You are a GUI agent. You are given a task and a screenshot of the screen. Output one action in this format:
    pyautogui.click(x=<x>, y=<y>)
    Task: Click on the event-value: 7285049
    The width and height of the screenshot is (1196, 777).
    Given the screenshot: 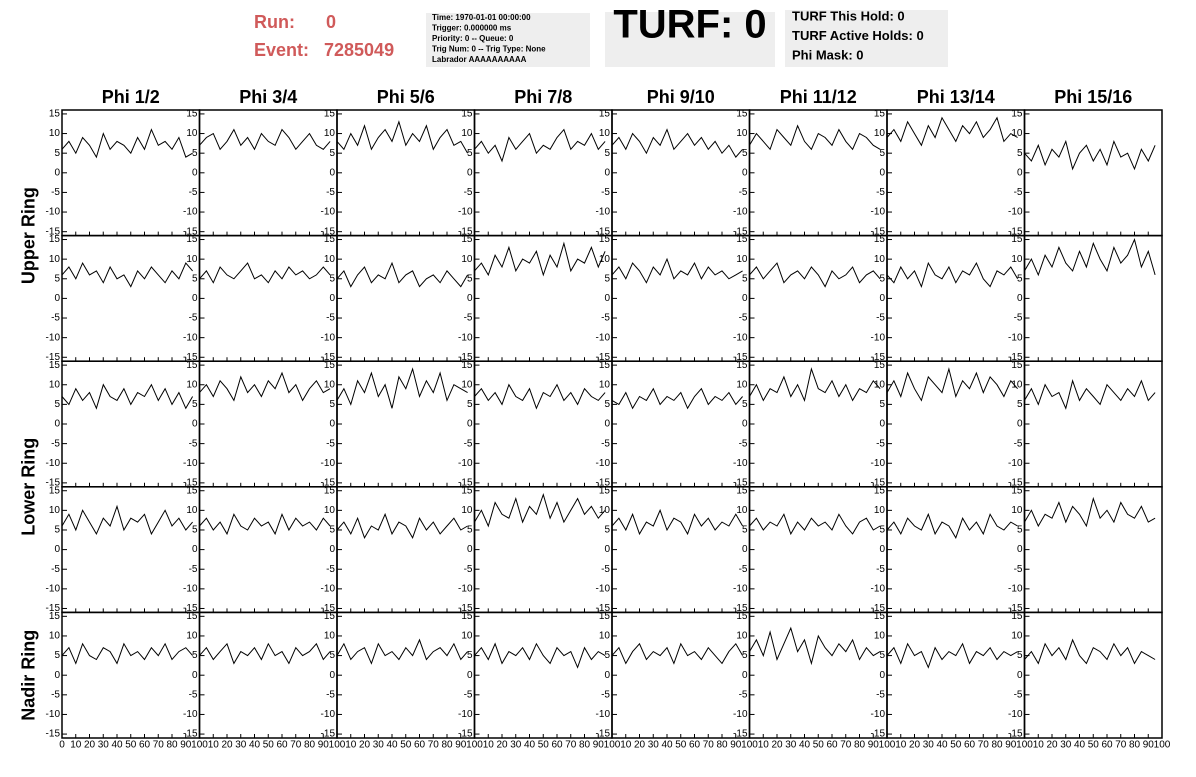 What is the action you would take?
    pyautogui.click(x=359, y=50)
    